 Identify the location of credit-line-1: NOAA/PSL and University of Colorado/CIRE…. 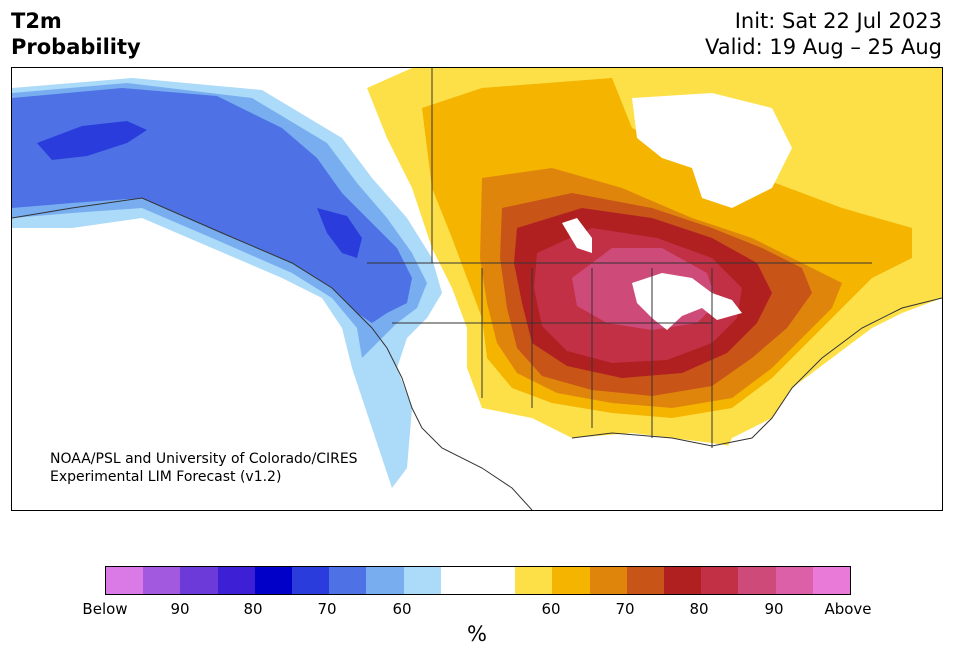
(204, 459).